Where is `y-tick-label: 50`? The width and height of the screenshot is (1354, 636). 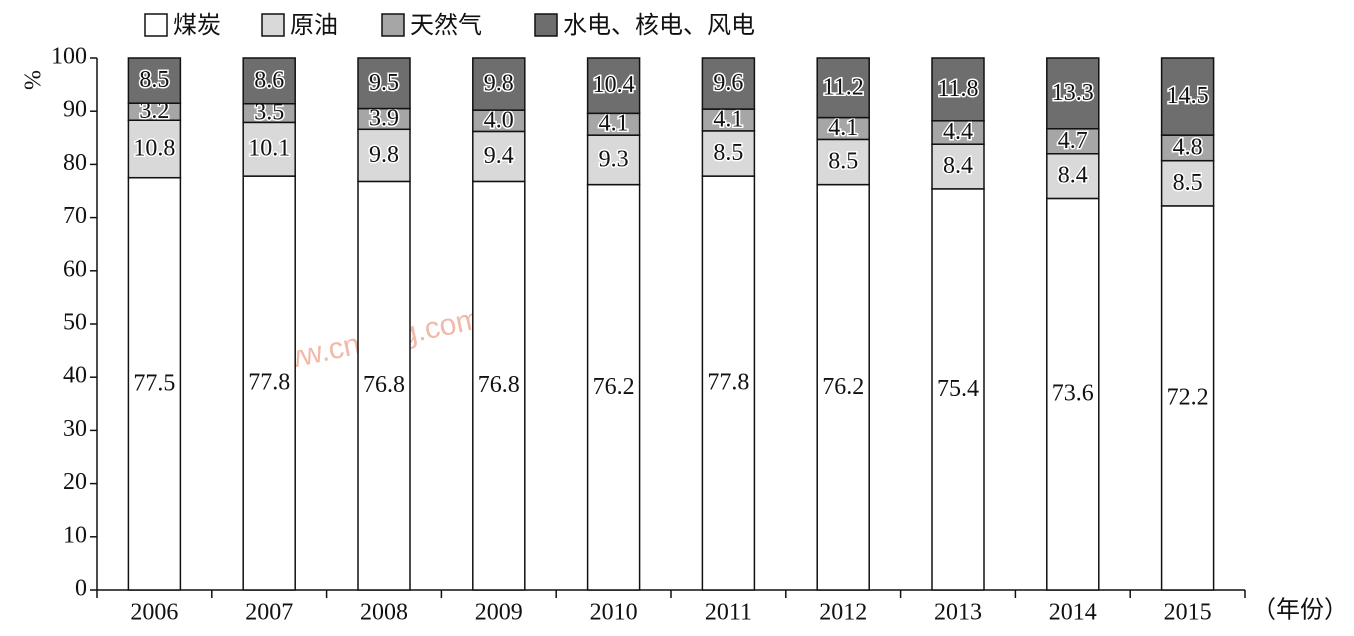 y-tick-label: 50 is located at coordinates (75, 323).